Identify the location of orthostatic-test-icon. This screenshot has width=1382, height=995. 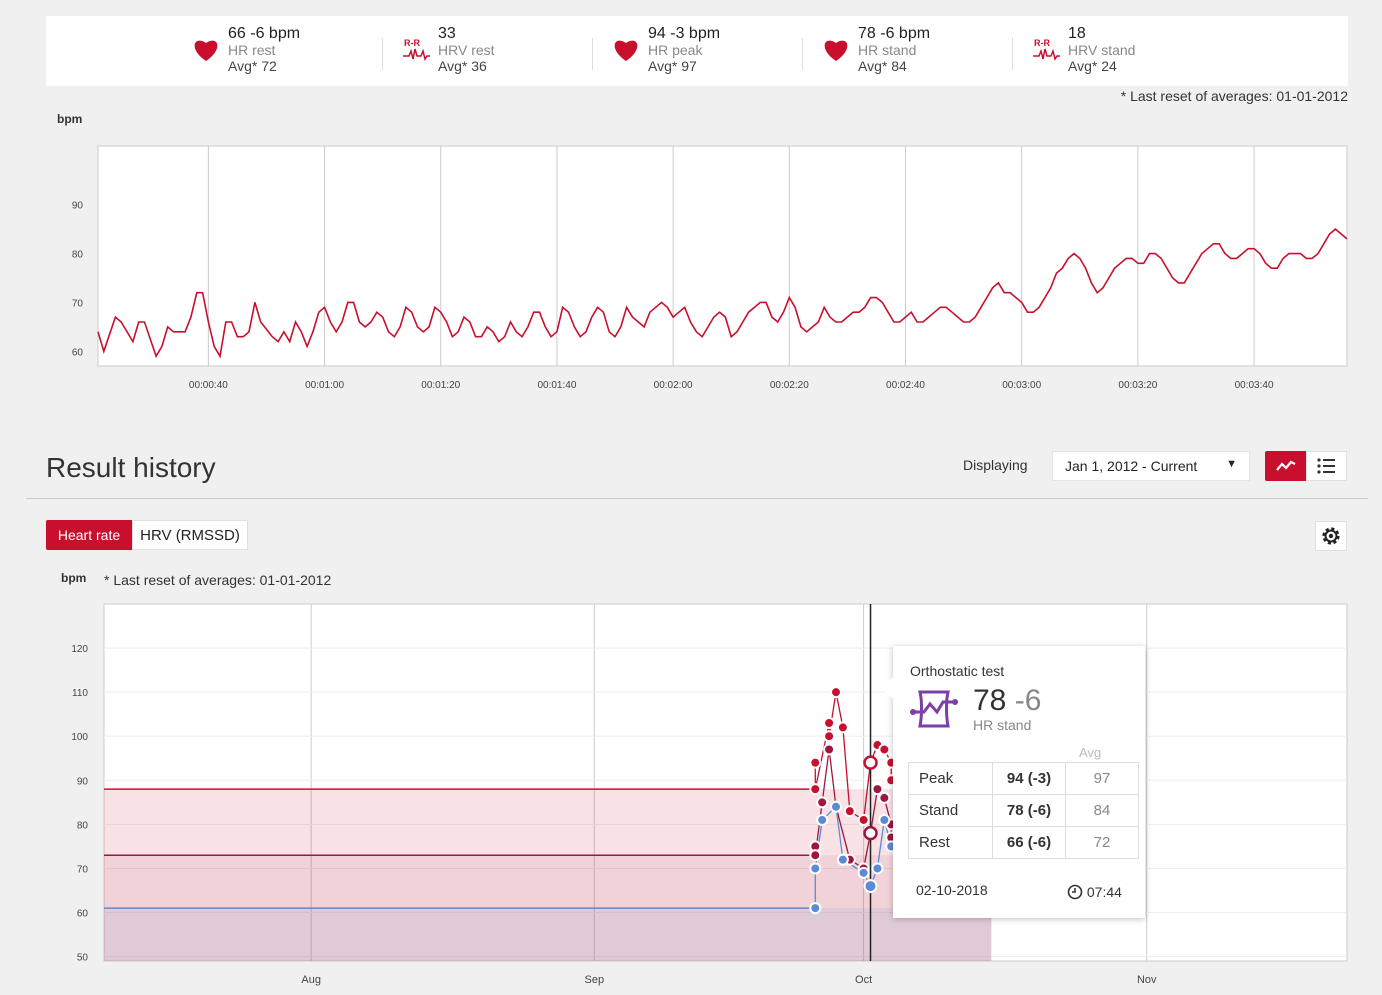
(934, 709).